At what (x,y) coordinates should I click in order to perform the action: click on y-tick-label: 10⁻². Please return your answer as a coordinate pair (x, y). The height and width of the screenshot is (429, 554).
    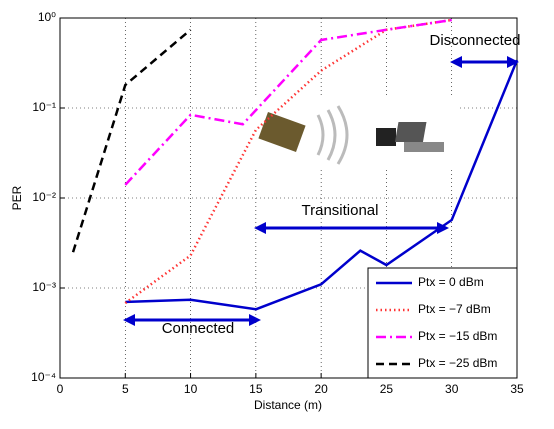
    Looking at the image, I should click on (44, 197).